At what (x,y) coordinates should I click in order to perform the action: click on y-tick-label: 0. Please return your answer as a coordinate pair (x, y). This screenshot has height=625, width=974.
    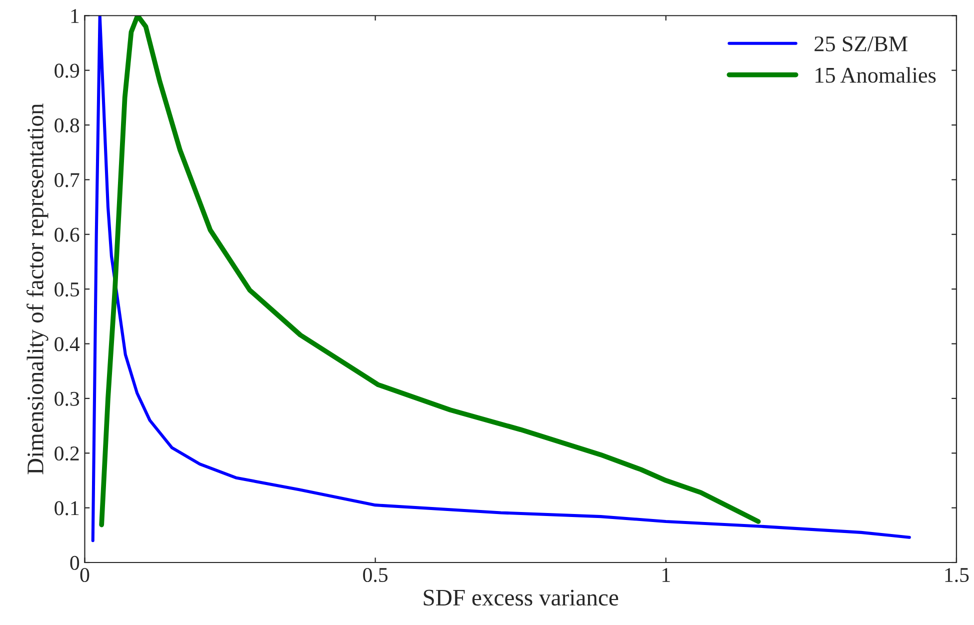
    Looking at the image, I should click on (75, 563).